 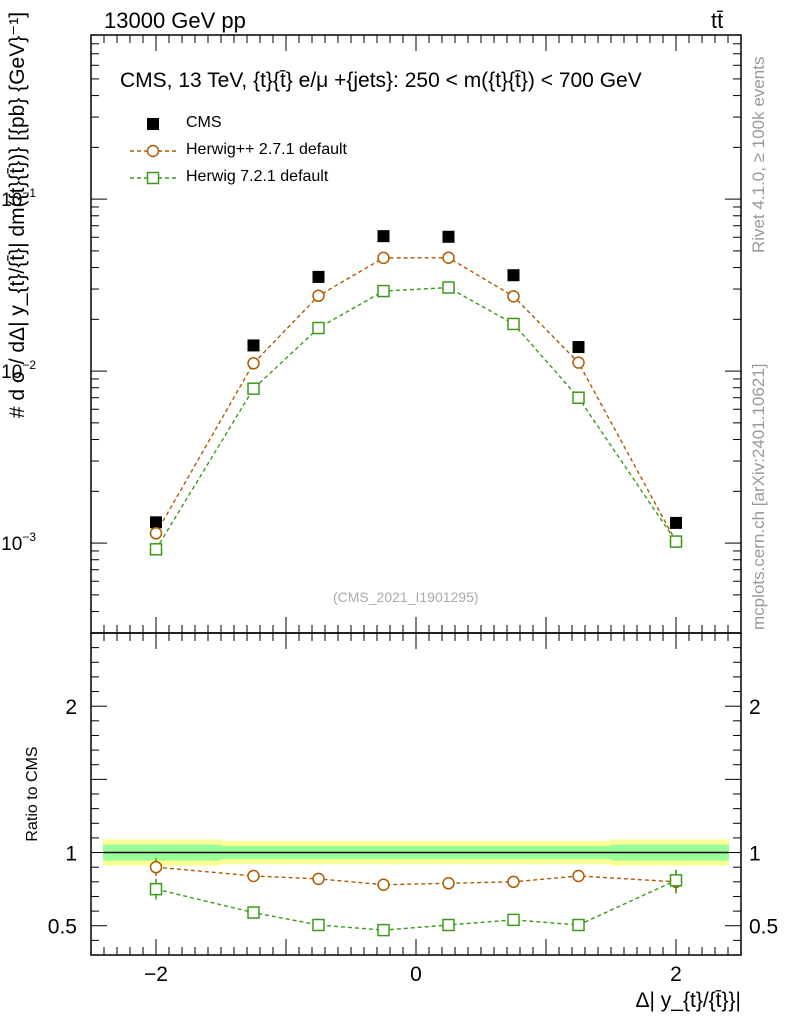 I want to click on y-tick-label-ratio-right: 1, so click(x=755, y=854).